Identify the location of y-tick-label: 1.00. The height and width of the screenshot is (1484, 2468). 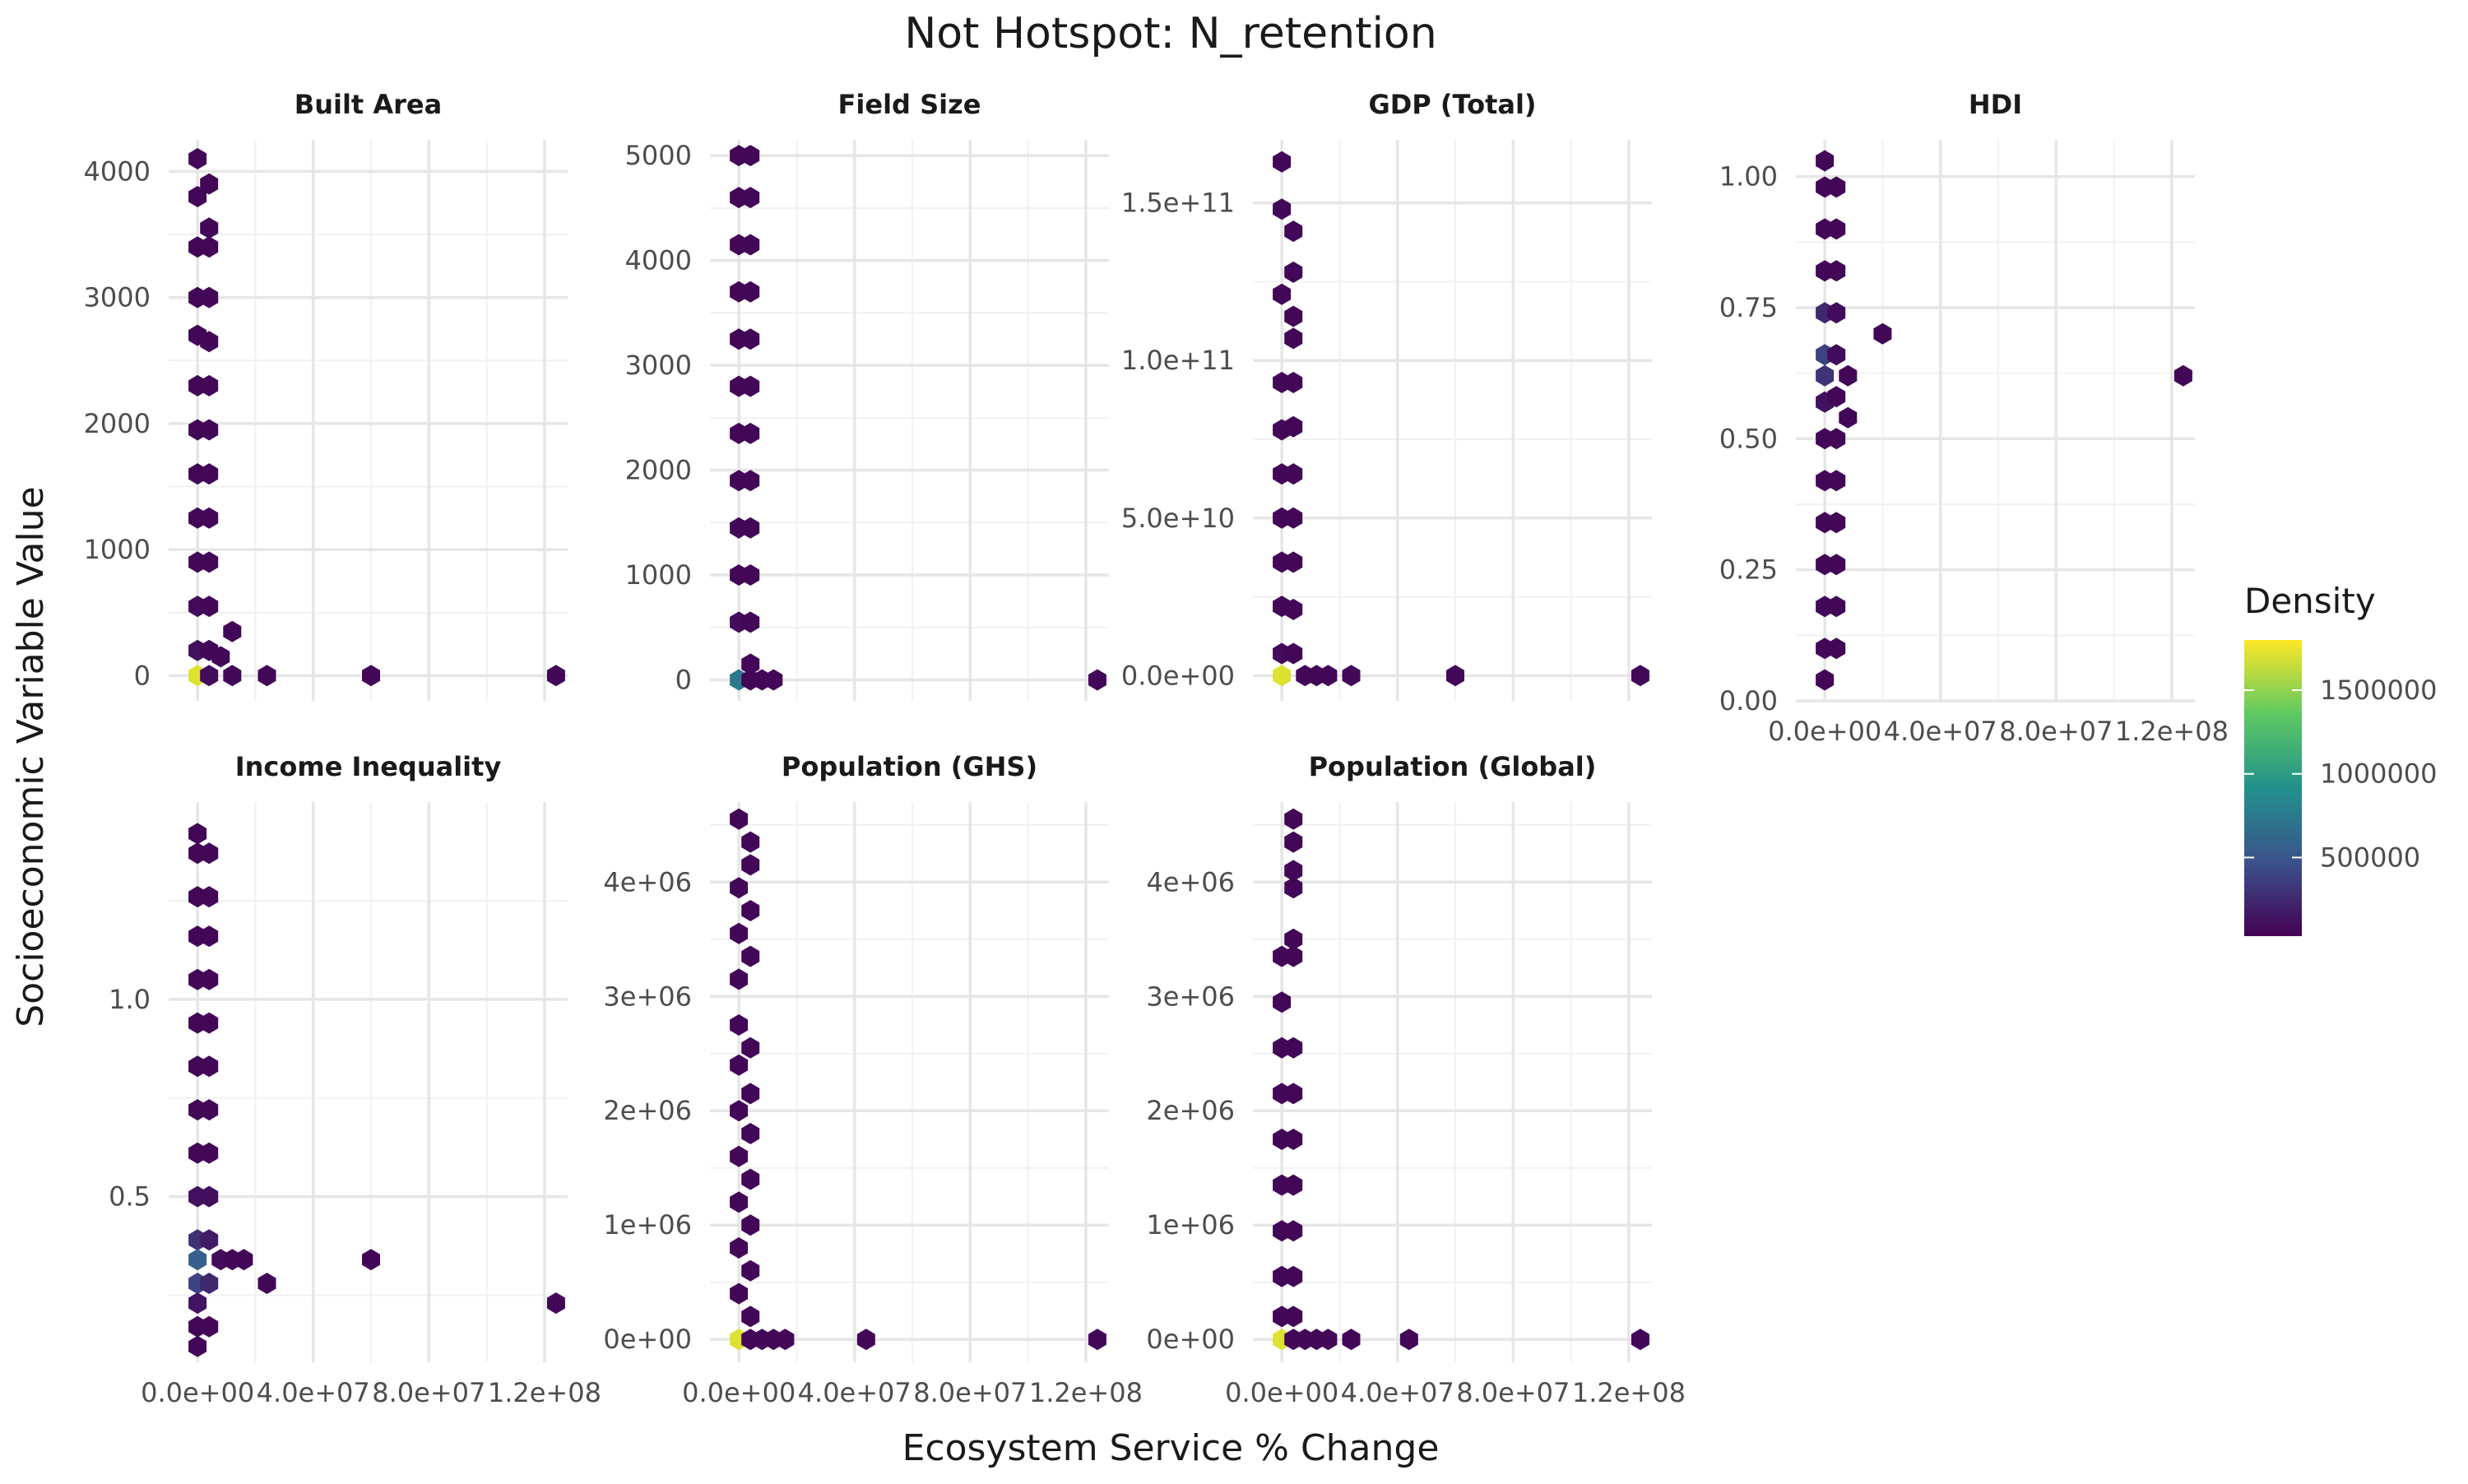
(1748, 176).